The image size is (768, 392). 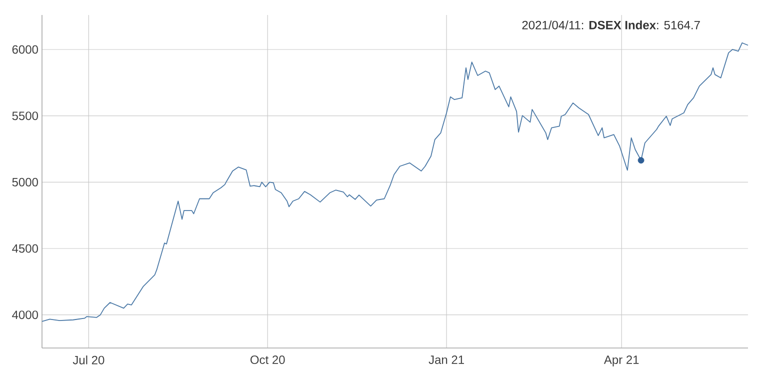 I want to click on x-tick-label: Oct 20, so click(x=267, y=360).